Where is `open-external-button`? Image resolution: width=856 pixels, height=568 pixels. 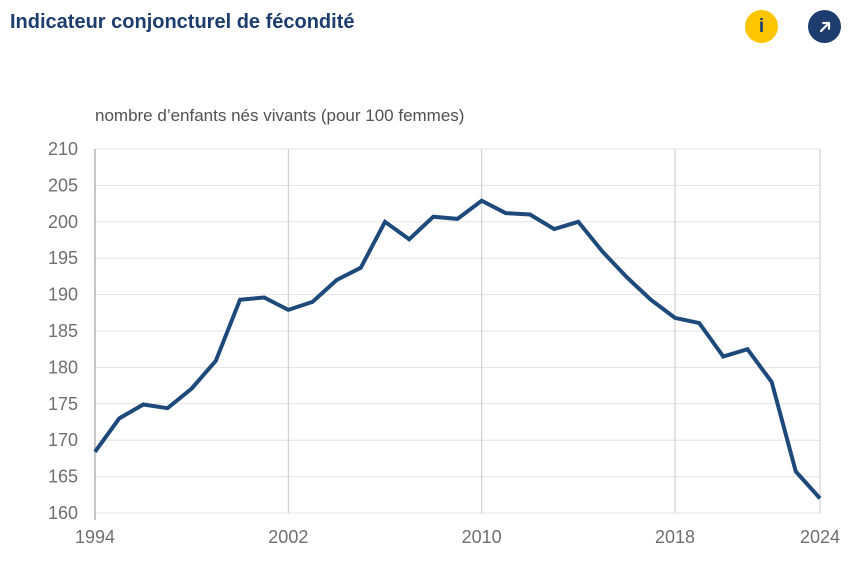
open-external-button is located at coordinates (824, 26).